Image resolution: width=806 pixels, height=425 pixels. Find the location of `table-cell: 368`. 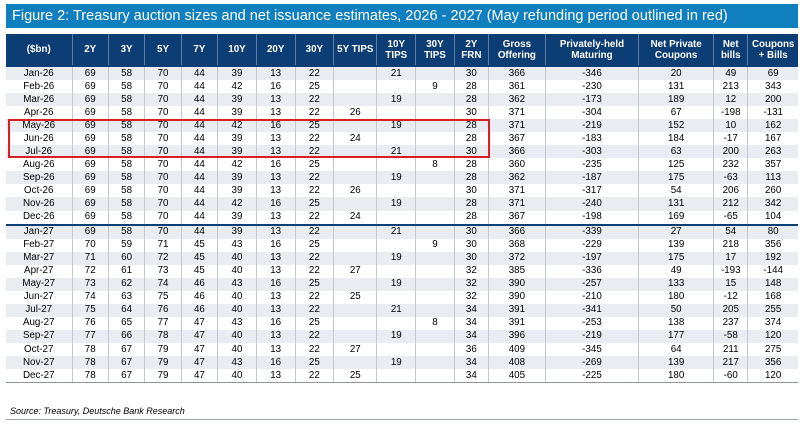

table-cell: 368 is located at coordinates (517, 245).